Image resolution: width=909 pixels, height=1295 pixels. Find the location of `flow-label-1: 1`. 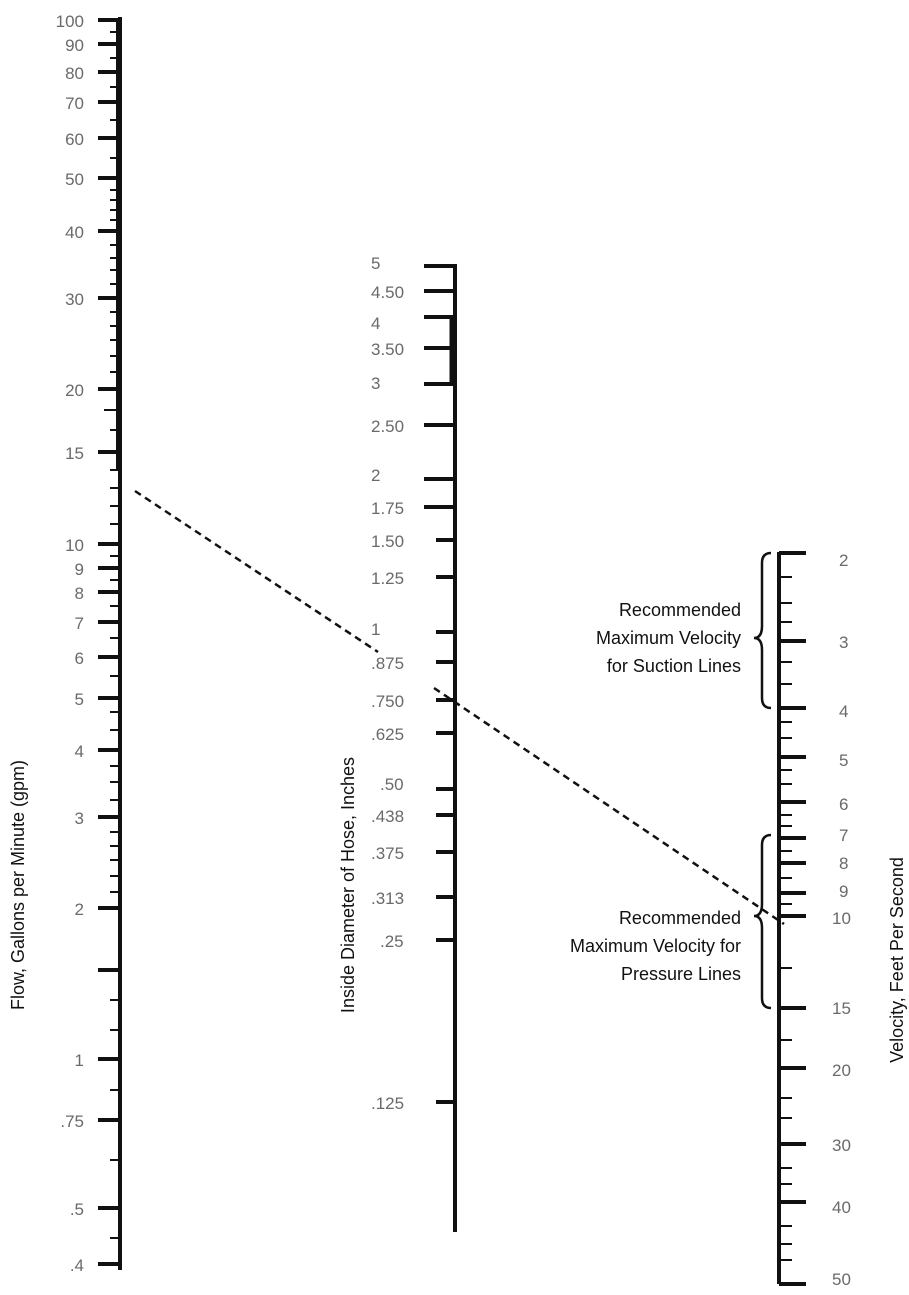

flow-label-1: 1 is located at coordinates (79, 1060).